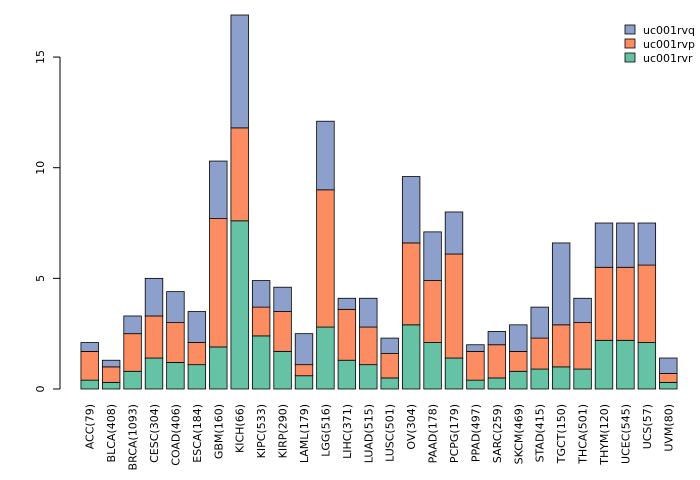  What do you see at coordinates (47, 221) in the screenshot?
I see `y-axis: 0 5 10 15` at bounding box center [47, 221].